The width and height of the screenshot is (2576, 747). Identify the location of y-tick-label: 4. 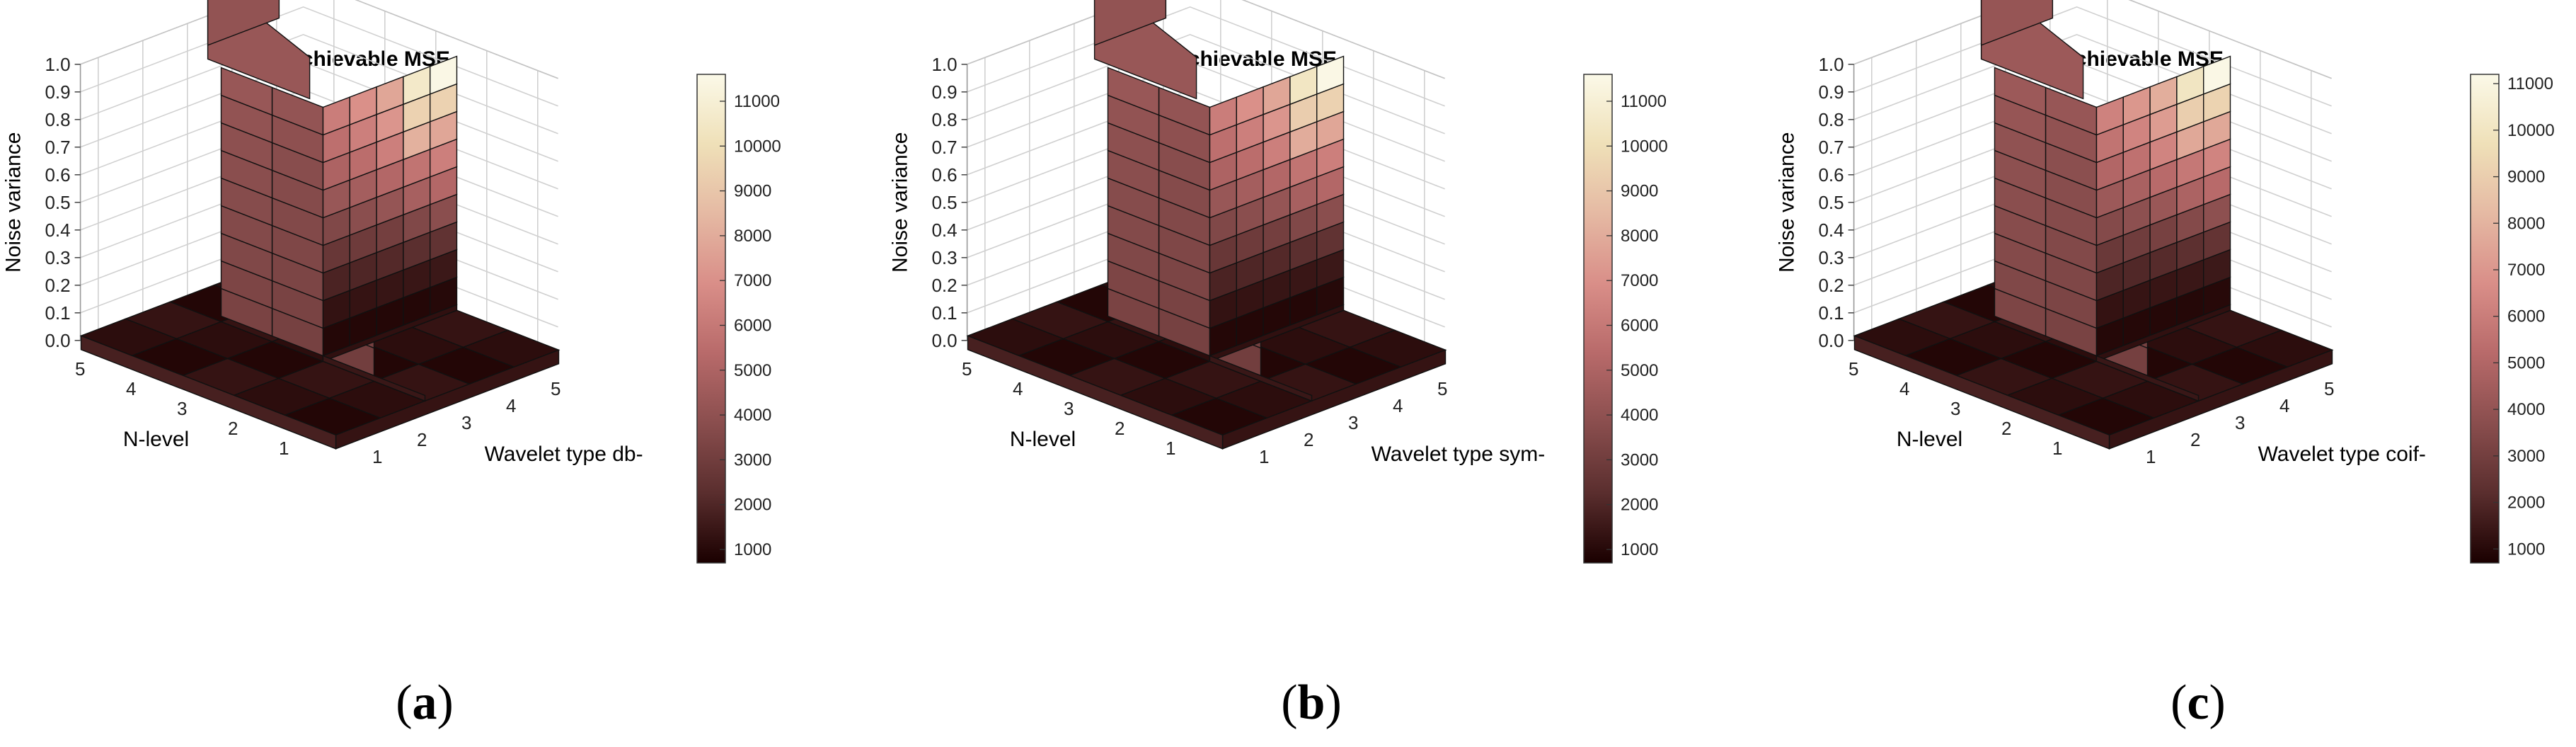
(131, 388).